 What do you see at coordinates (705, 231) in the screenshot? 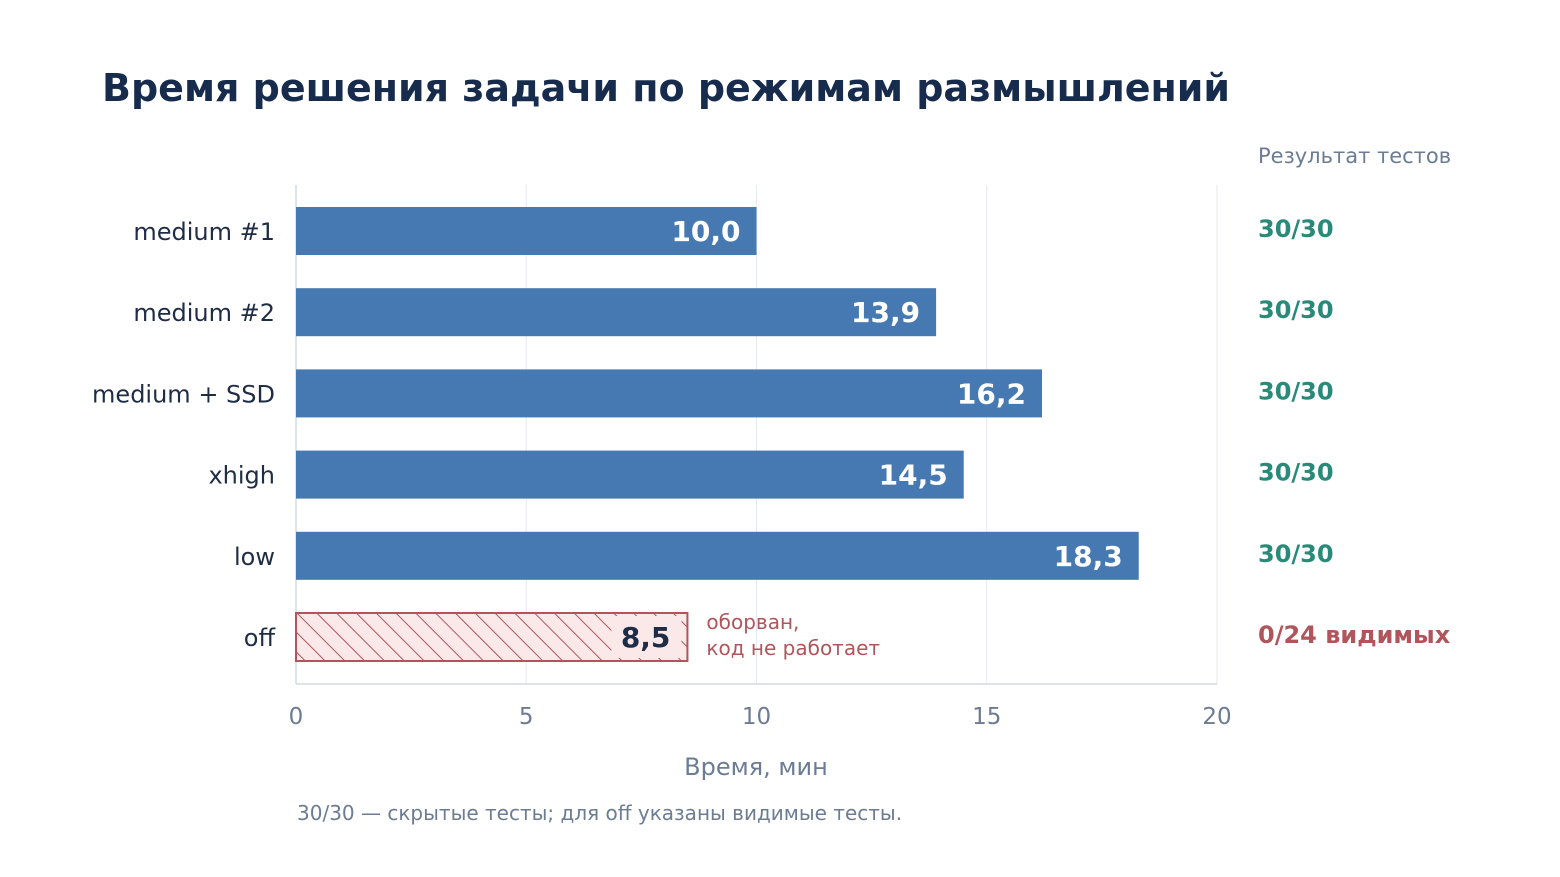
I see `bar-value-label: 10,0` at bounding box center [705, 231].